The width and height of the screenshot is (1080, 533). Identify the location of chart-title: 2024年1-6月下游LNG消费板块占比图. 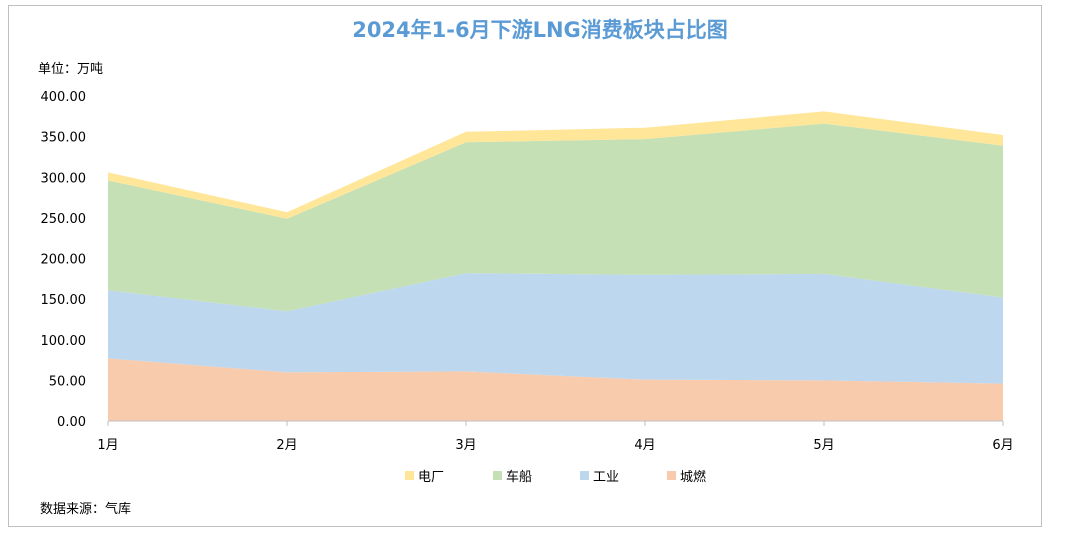
(540, 30).